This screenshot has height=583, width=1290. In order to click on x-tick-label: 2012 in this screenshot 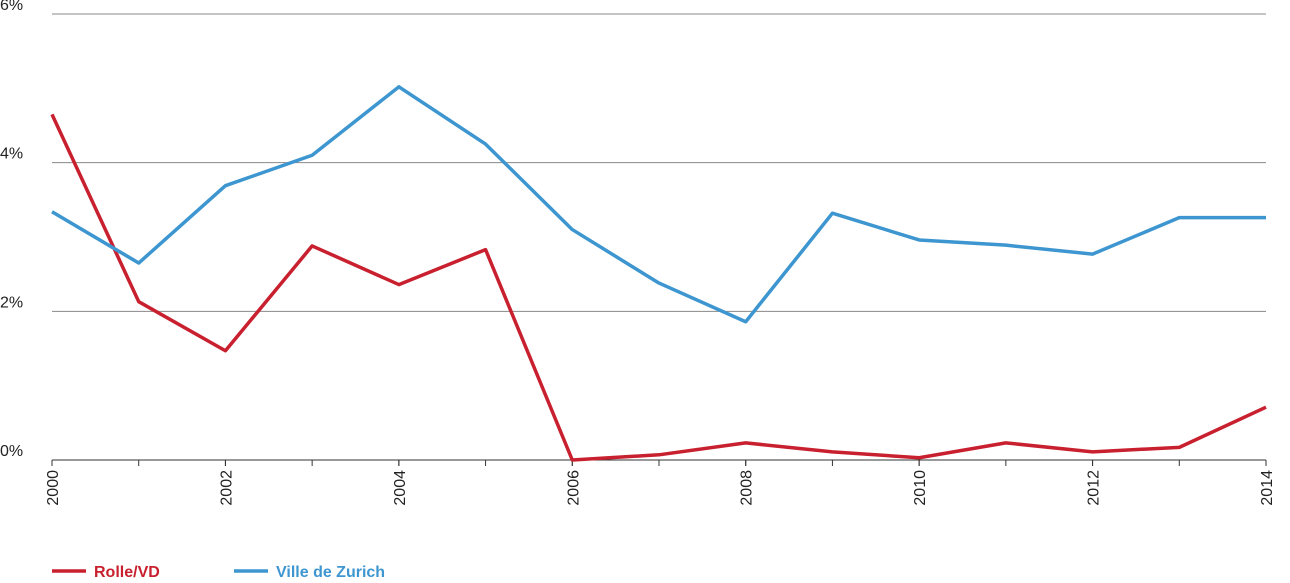, I will do `click(1094, 488)`.